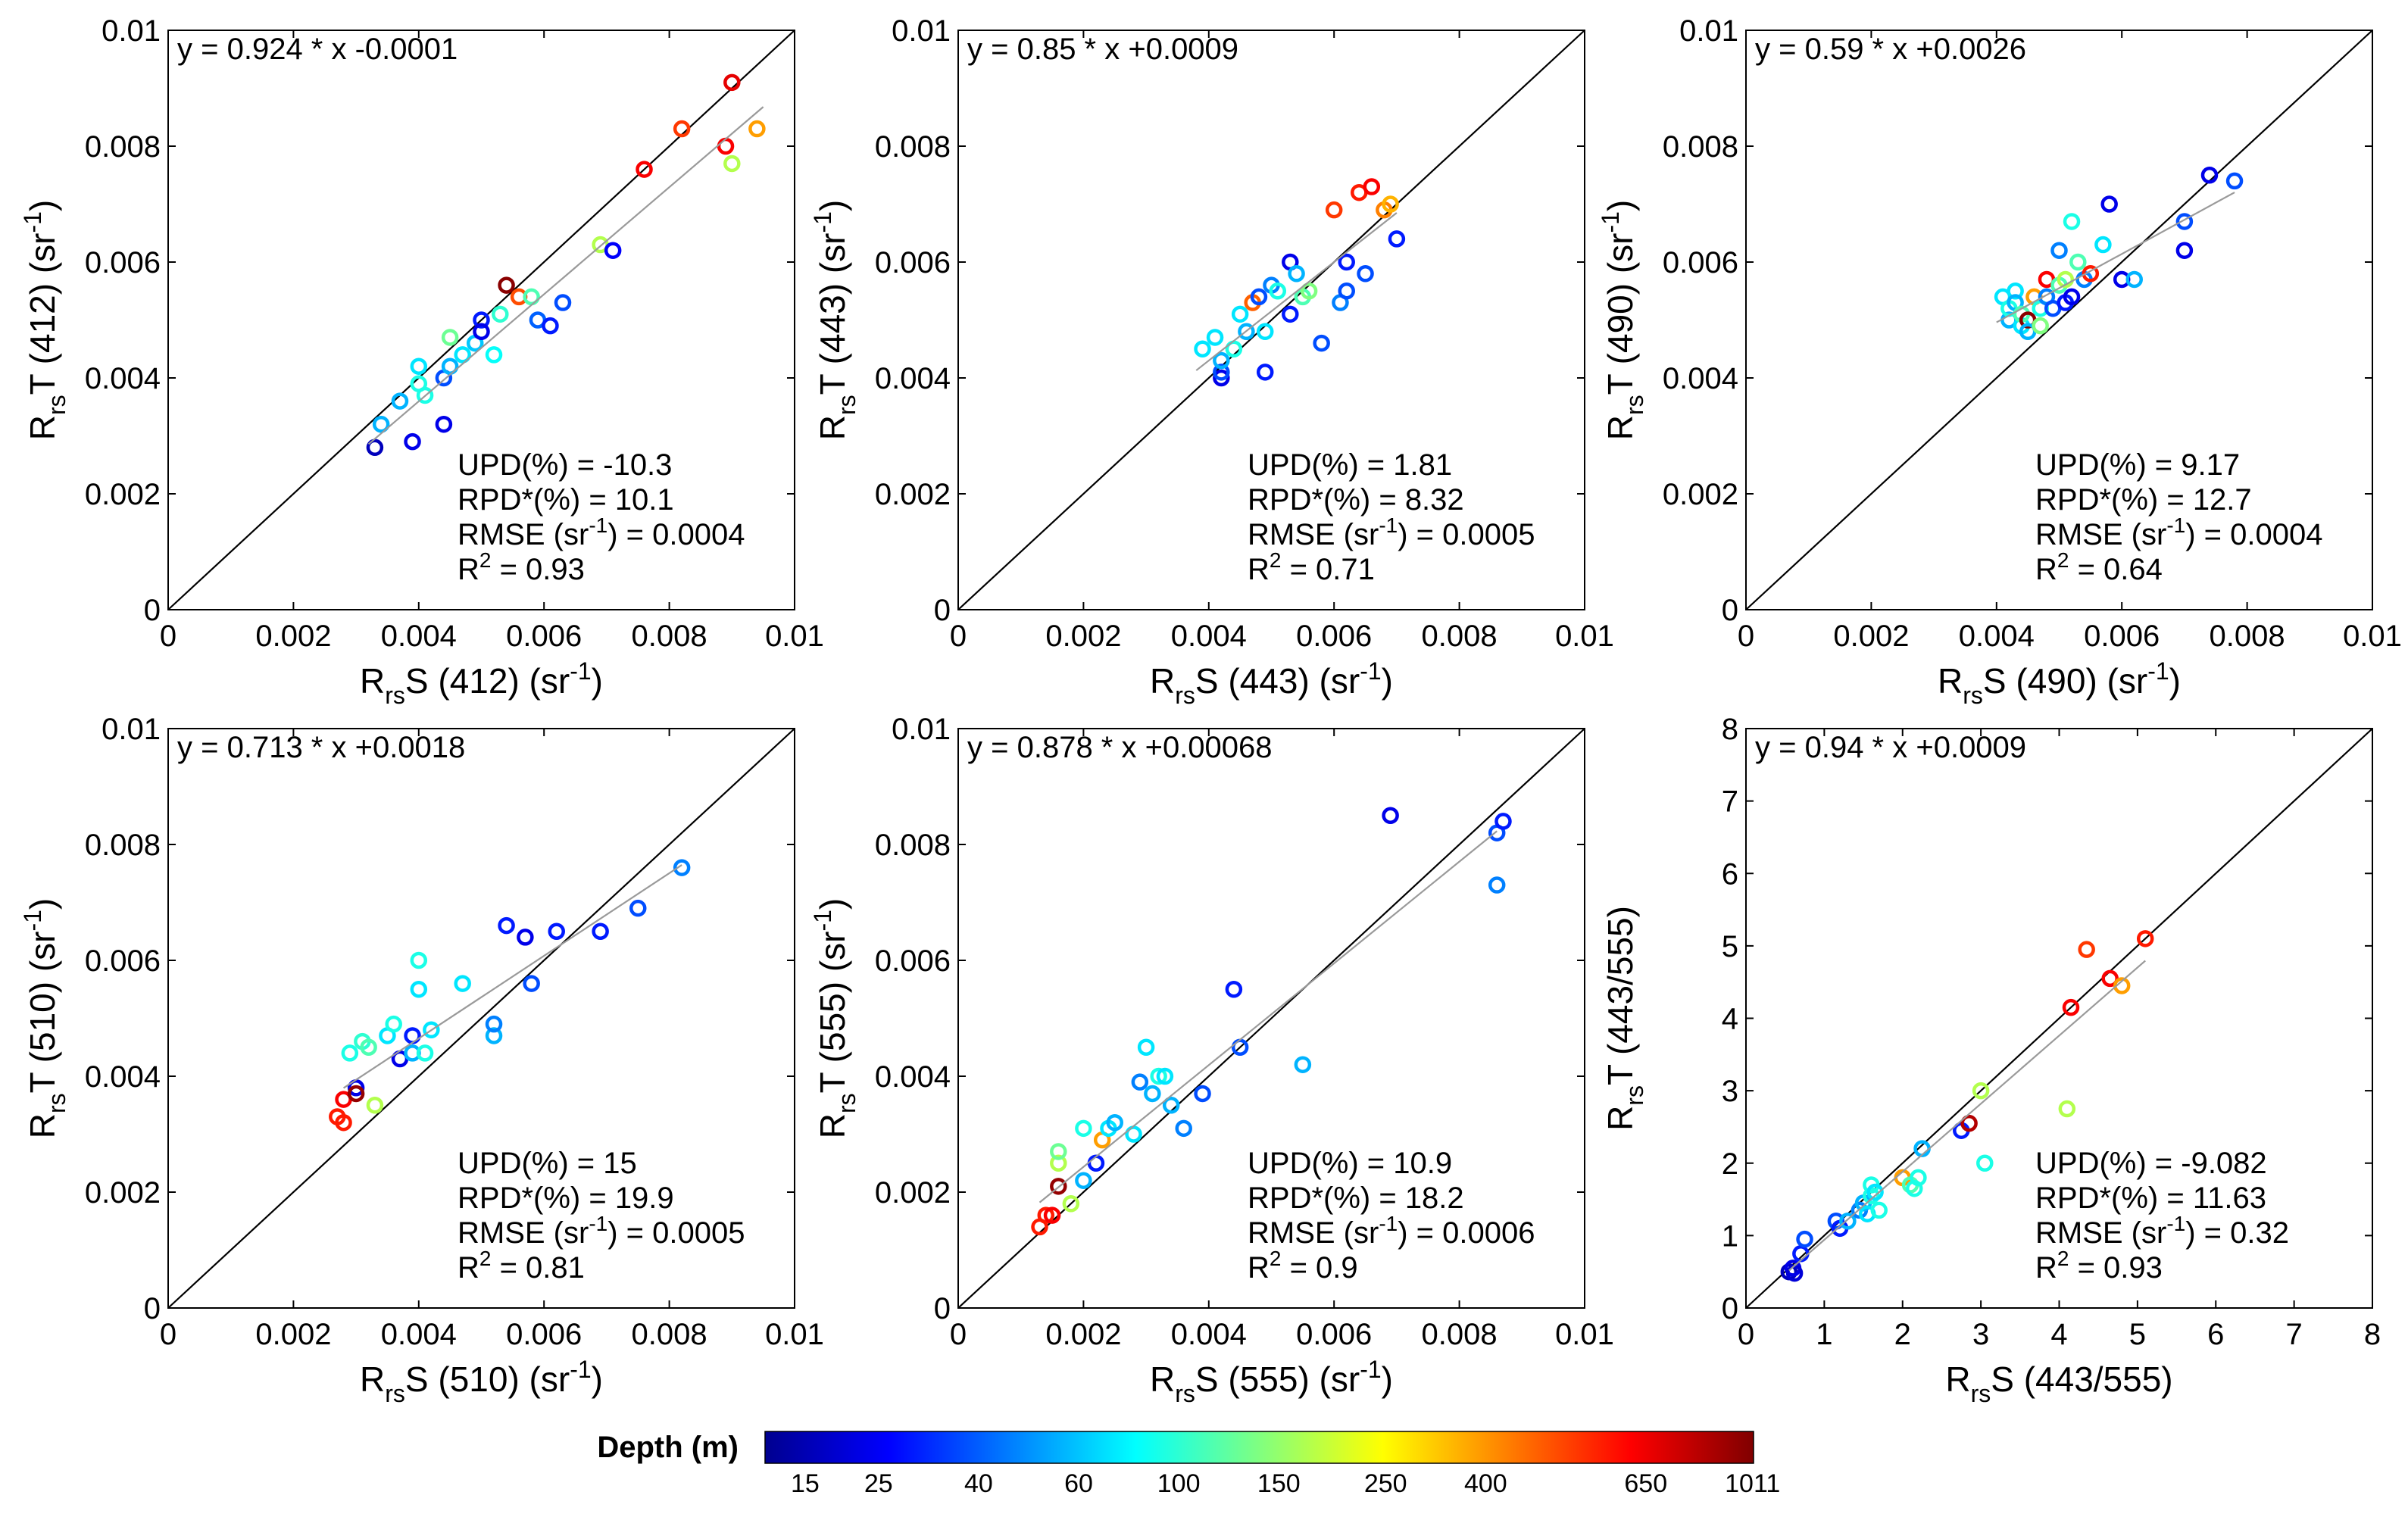 This screenshot has width=2408, height=1514. I want to click on y-tick-label: 0.01, so click(921, 31).